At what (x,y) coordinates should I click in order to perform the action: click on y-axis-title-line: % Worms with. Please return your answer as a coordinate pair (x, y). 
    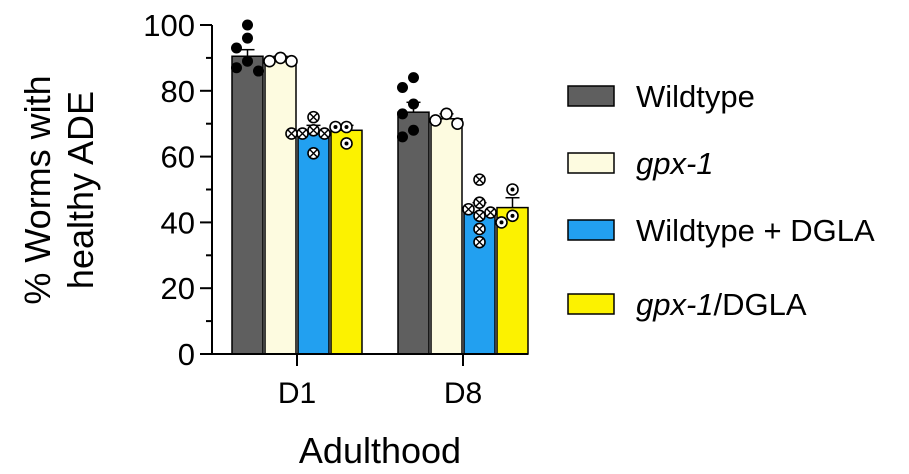
    Looking at the image, I should click on (37, 189).